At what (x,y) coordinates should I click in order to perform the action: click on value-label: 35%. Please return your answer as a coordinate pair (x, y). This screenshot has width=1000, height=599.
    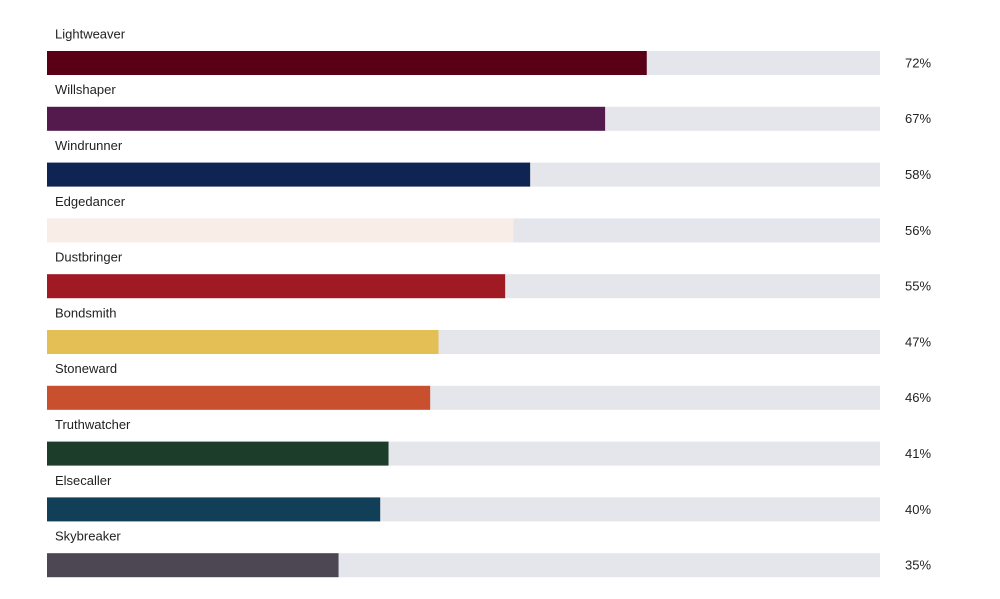
    Looking at the image, I should click on (918, 565).